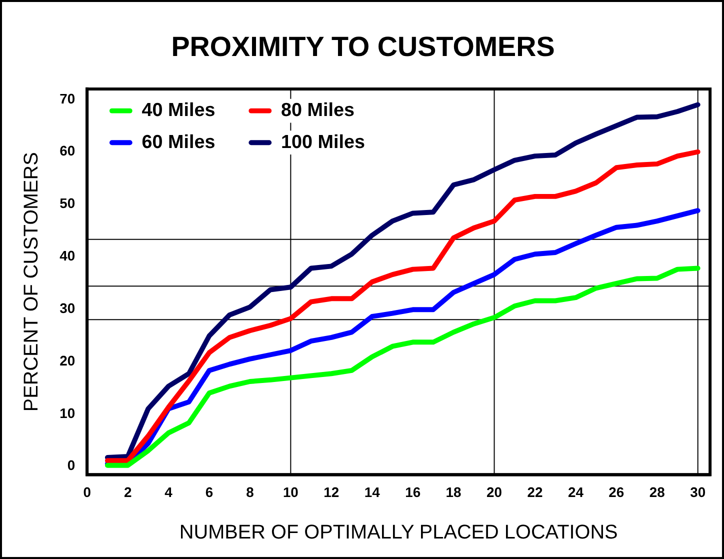 The height and width of the screenshot is (559, 724). What do you see at coordinates (168, 492) in the screenshot?
I see `x-tick-label: 4` at bounding box center [168, 492].